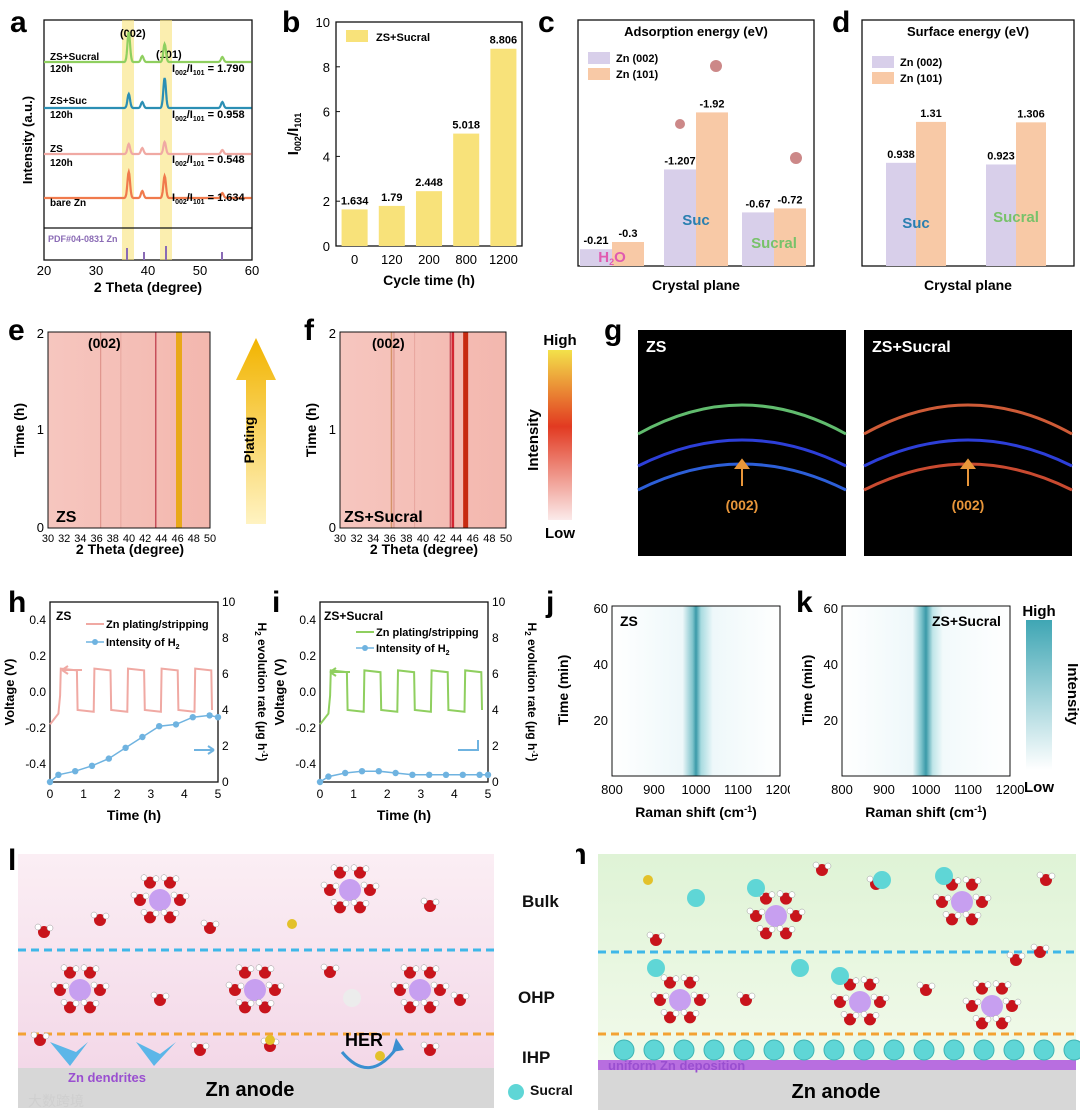  Describe the element at coordinates (506, 539) in the screenshot. I see `x-tick: 50` at that location.